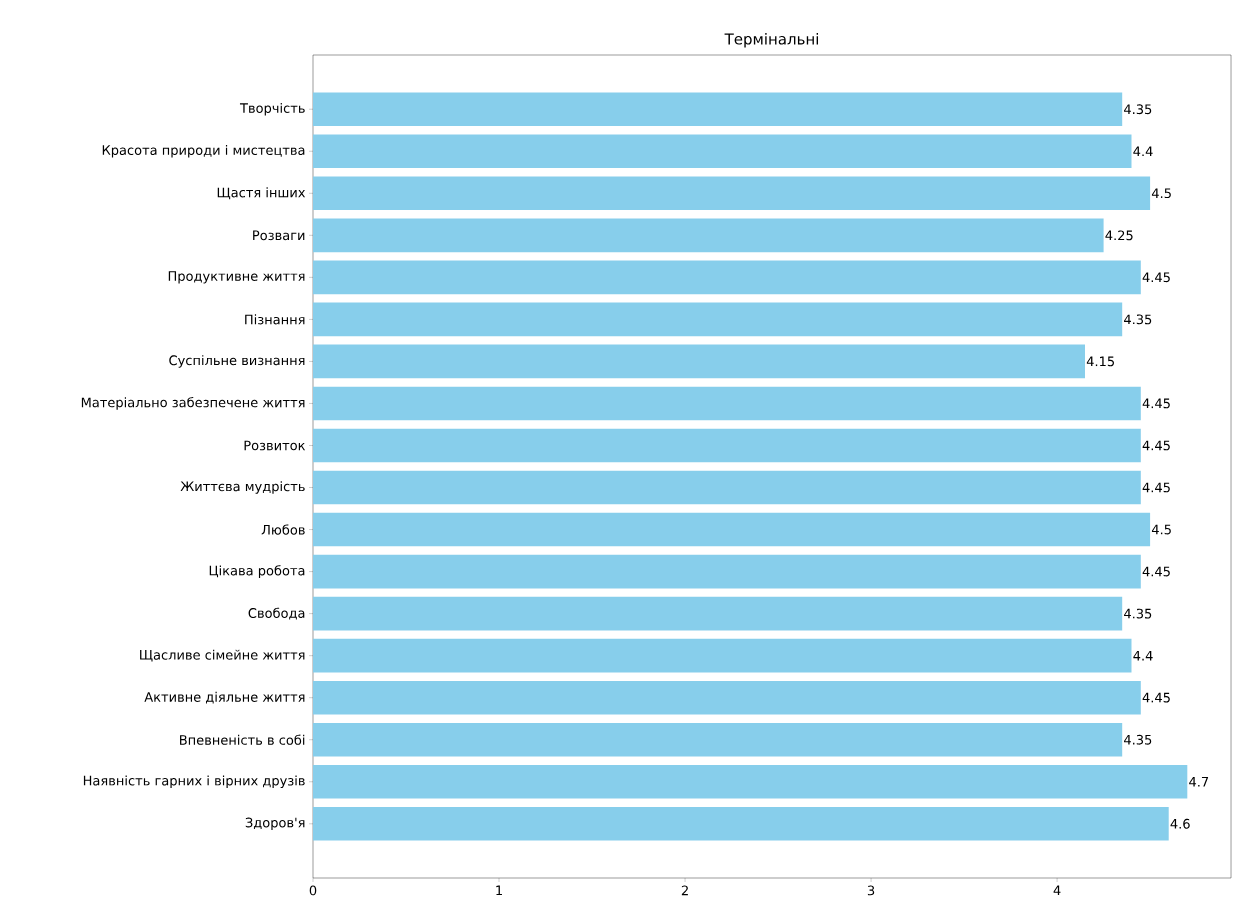 This screenshot has height=914, width=1233. What do you see at coordinates (194, 782) in the screenshot?
I see `y-tick-label: Наявність гарних і вірних друзів` at bounding box center [194, 782].